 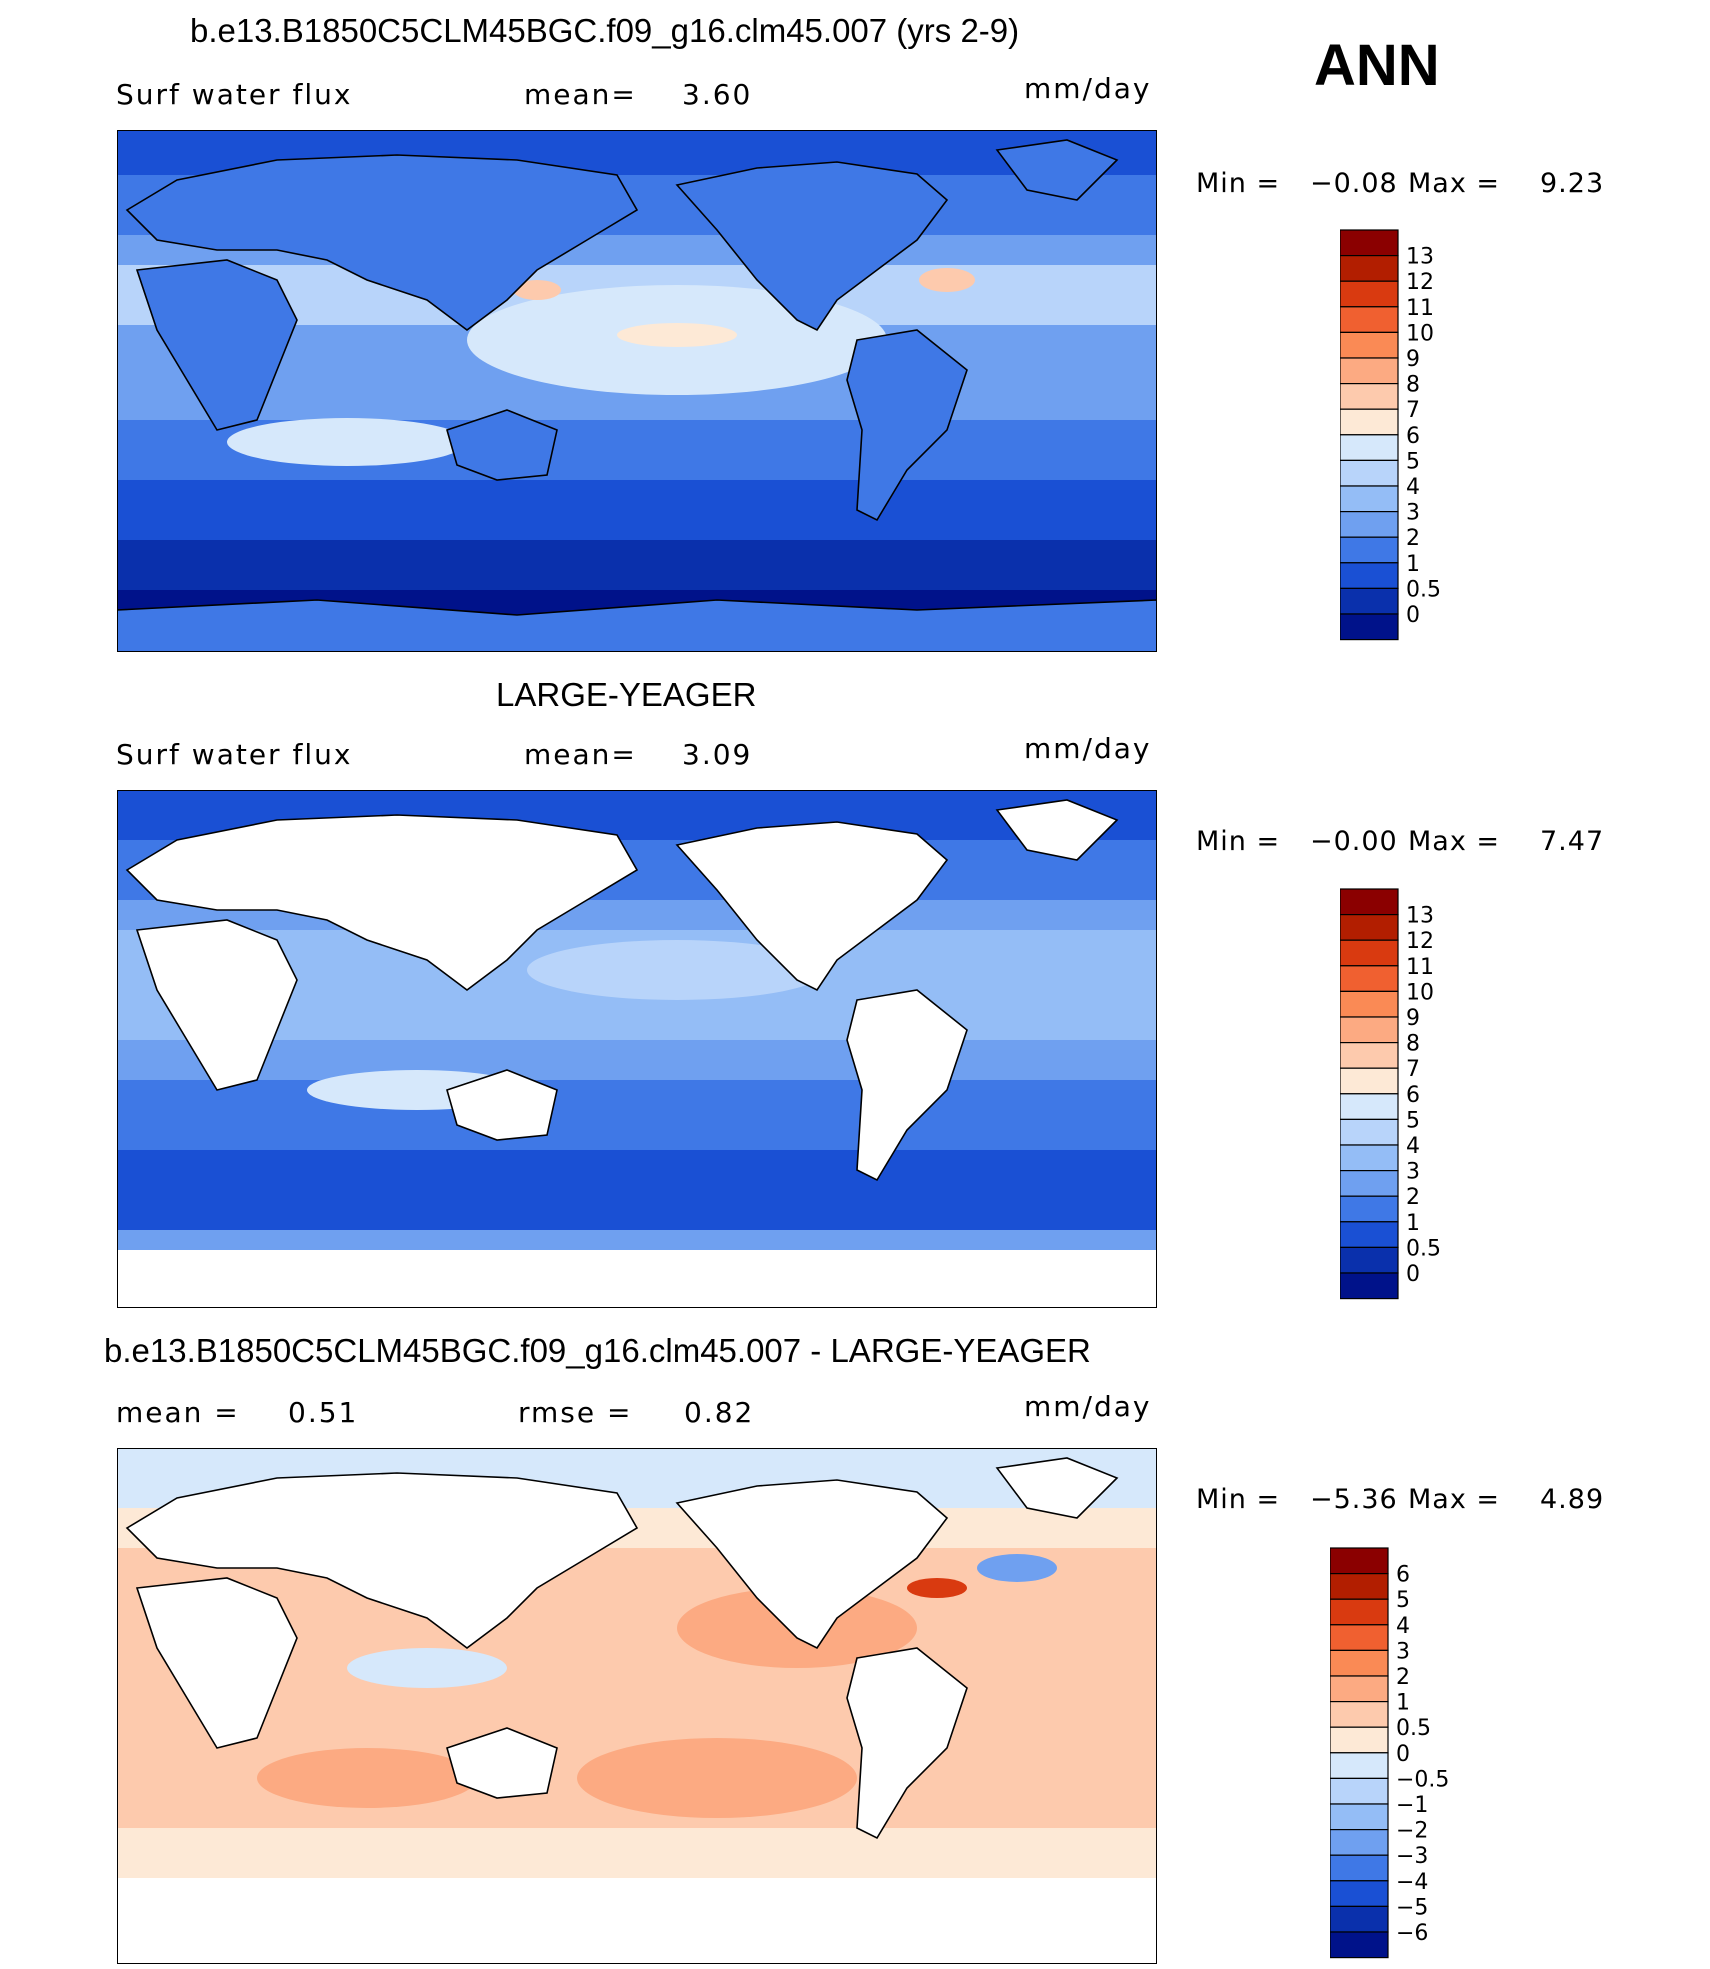 What do you see at coordinates (1238, 183) in the screenshot?
I see `panel-1-min-label: Min =` at bounding box center [1238, 183].